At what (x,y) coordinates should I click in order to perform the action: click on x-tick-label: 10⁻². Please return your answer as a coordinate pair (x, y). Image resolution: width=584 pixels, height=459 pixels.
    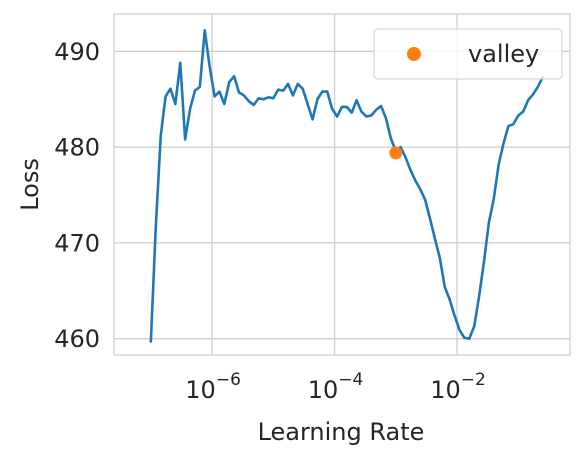
    Looking at the image, I should click on (458, 387).